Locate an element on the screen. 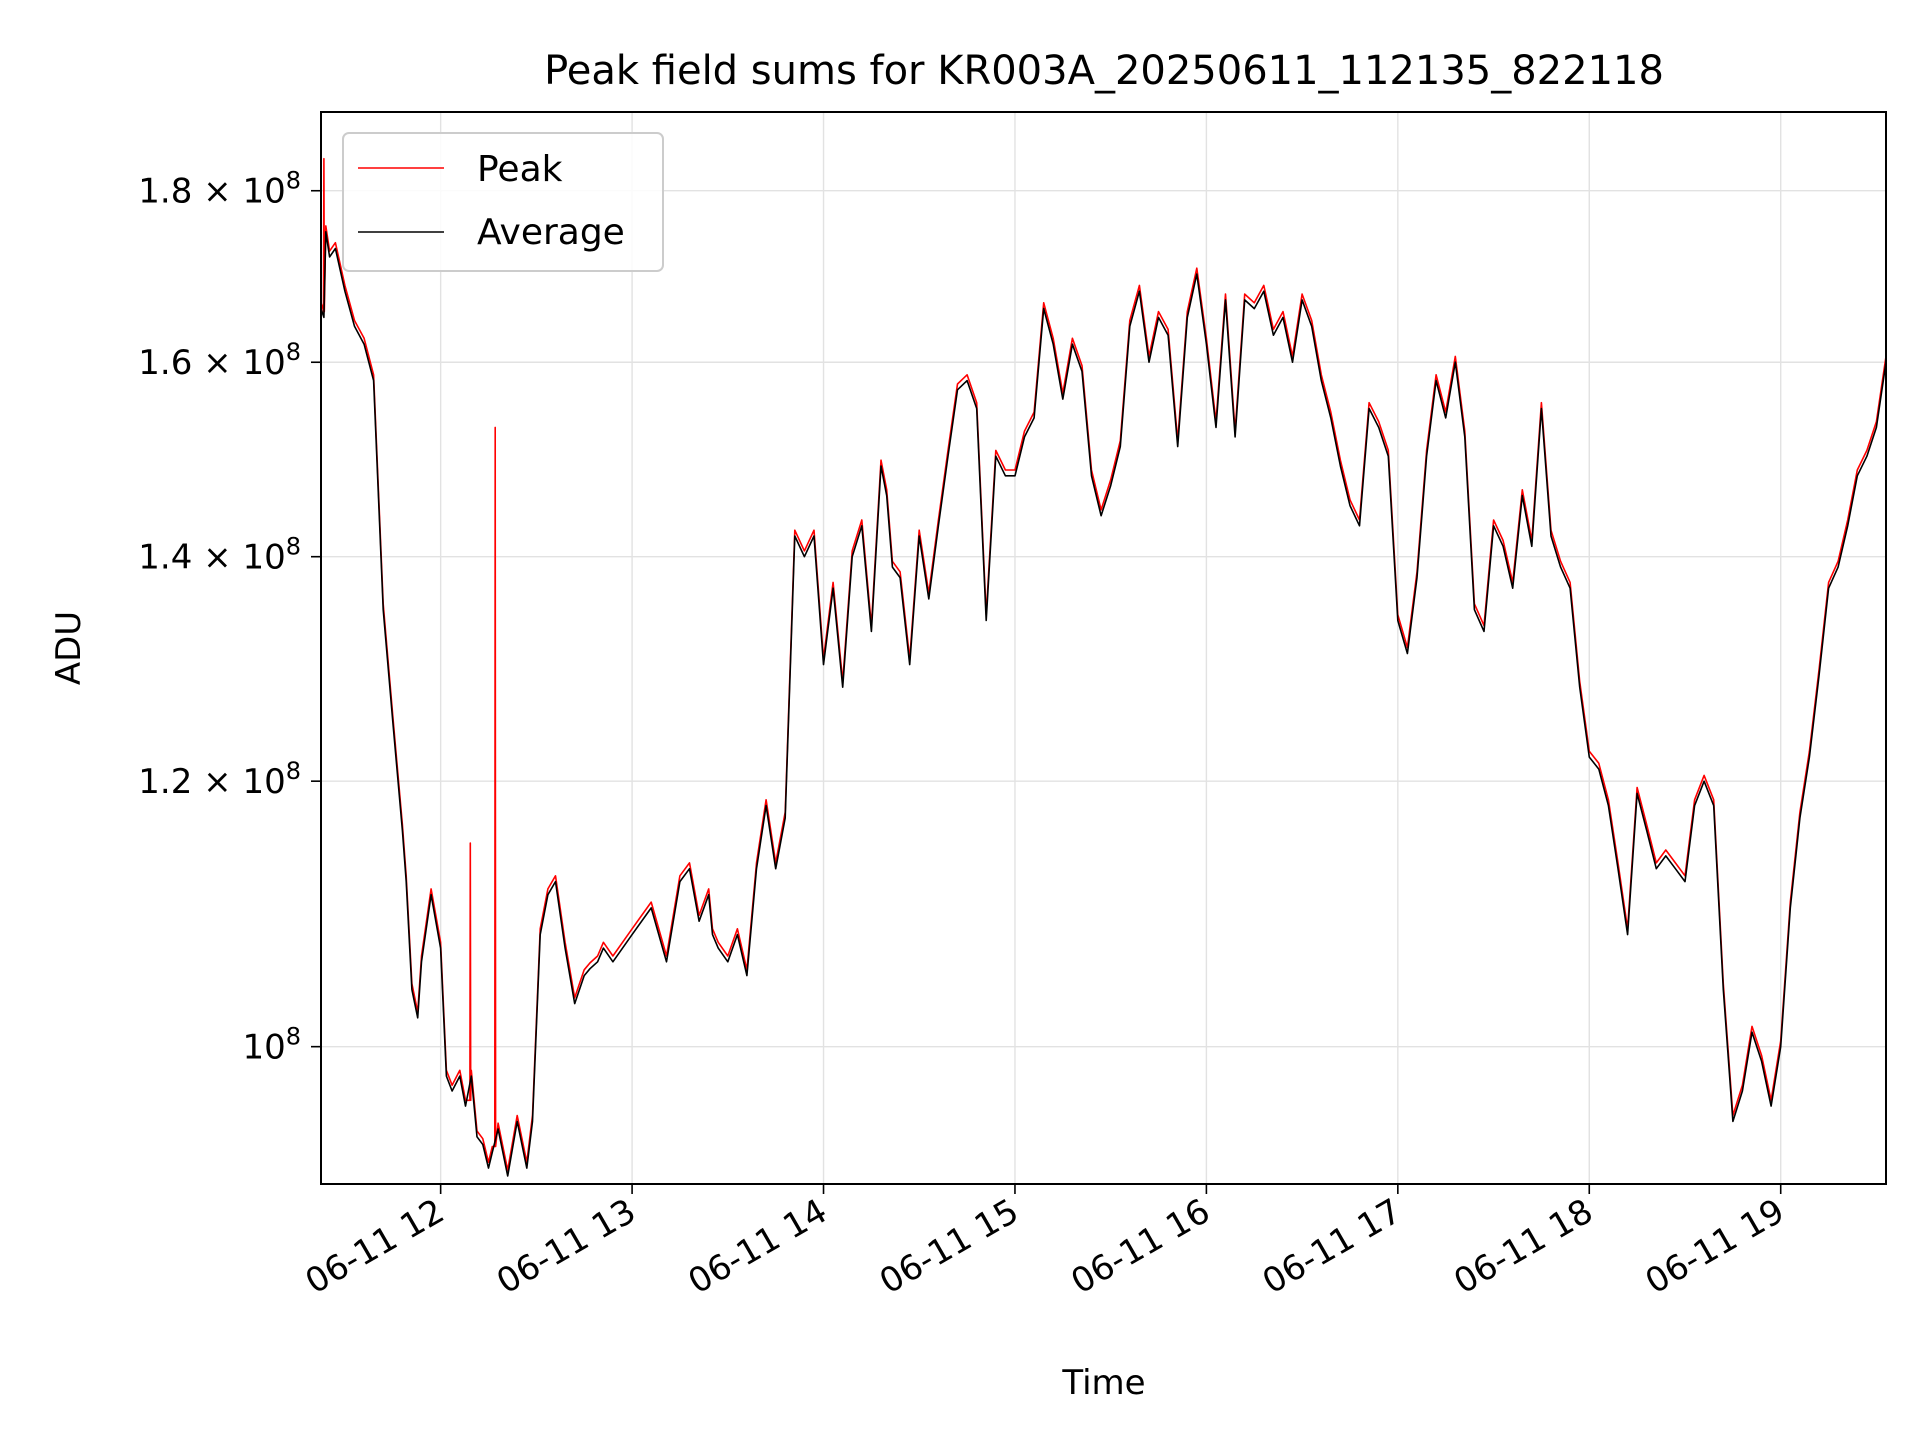 Image resolution: width=1920 pixels, height=1444 pixels. y-tick-mantissa: 1.8 × is located at coordinates (190, 192).